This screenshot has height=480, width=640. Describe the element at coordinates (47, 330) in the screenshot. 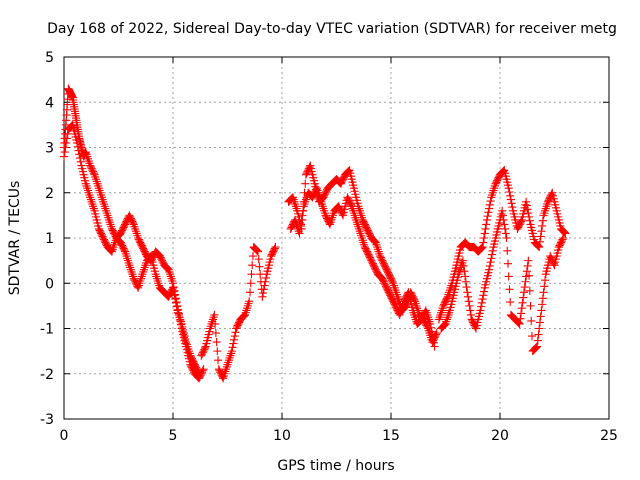

I see `y-tick-label: -1` at that location.